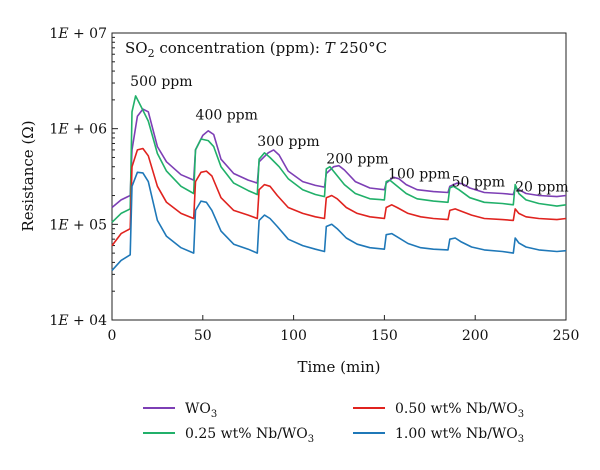 The image size is (600, 470). I want to click on concentration-label: 200 ppm, so click(357, 160).